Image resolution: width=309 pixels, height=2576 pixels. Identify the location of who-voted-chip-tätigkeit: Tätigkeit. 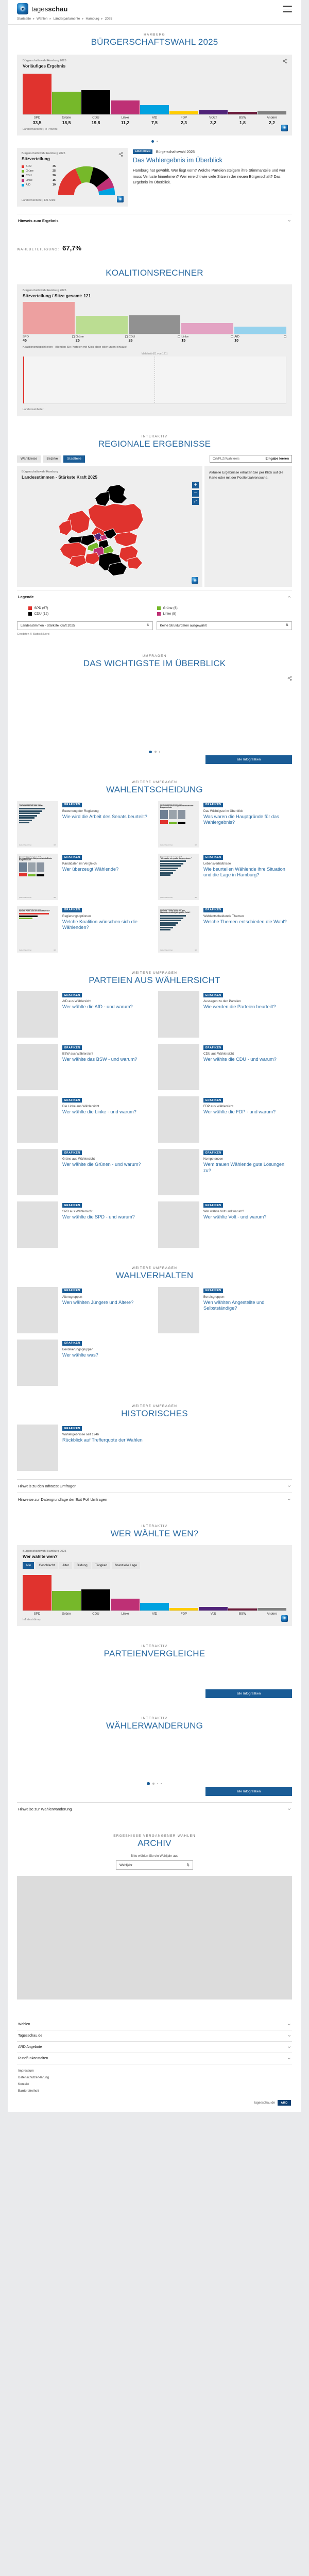
(101, 1565).